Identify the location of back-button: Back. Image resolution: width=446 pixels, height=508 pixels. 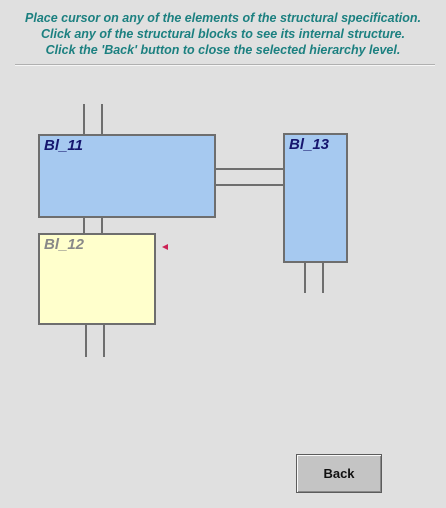
(339, 473).